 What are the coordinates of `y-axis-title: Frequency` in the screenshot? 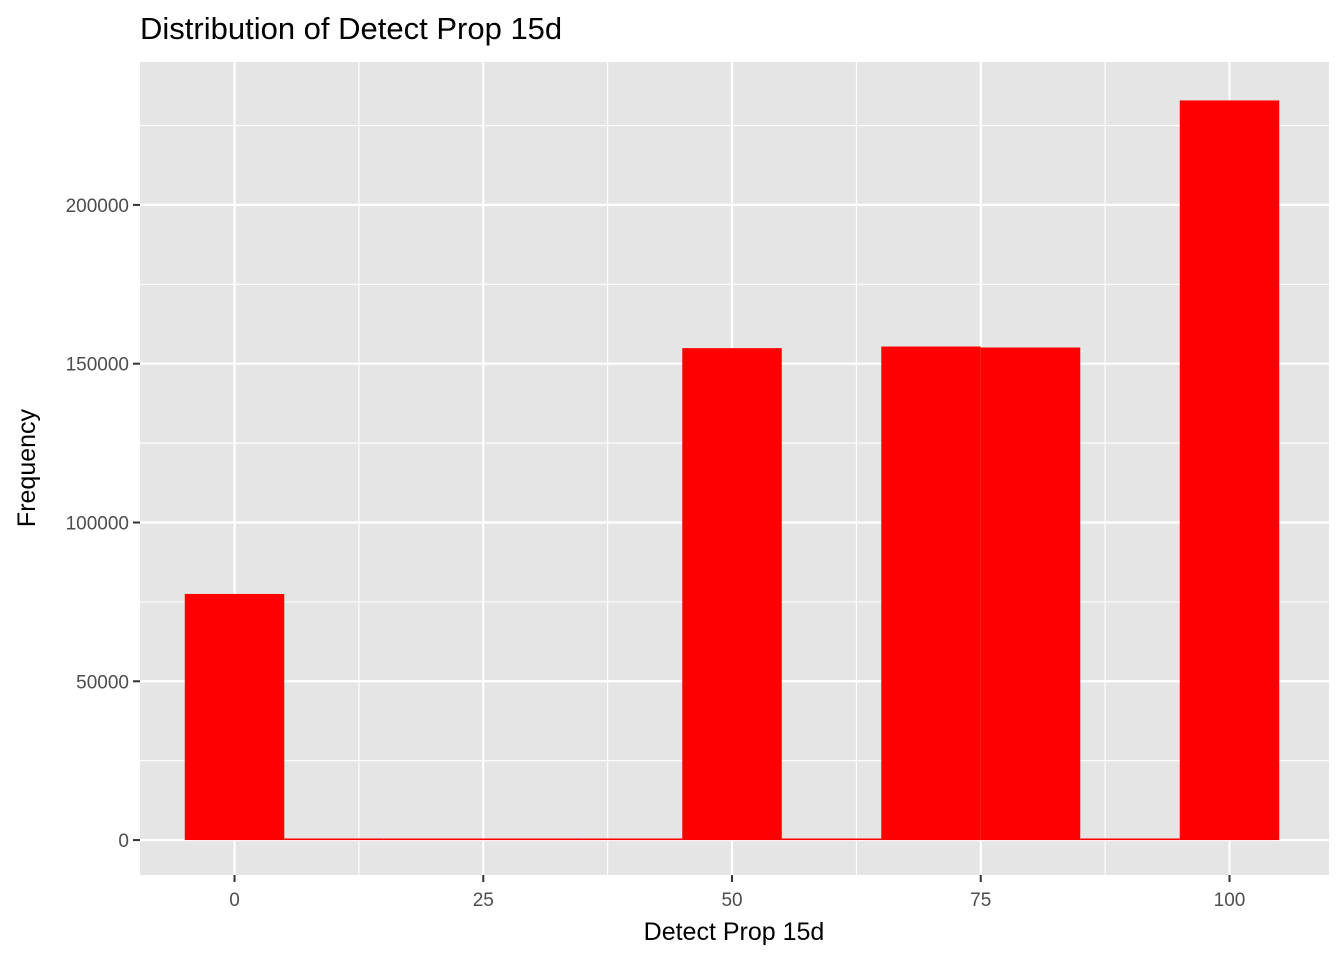 It's located at (27, 467).